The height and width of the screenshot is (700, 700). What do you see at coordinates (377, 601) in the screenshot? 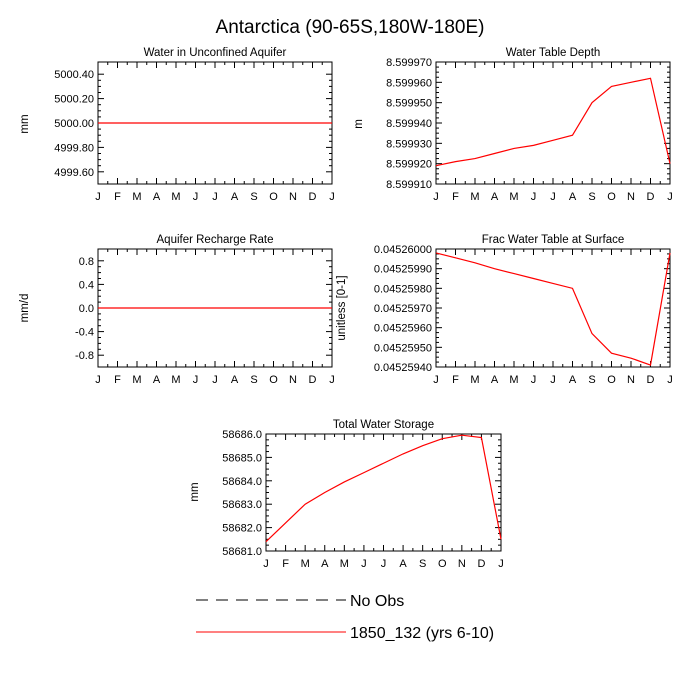
I see `legend-label: No Obs` at bounding box center [377, 601].